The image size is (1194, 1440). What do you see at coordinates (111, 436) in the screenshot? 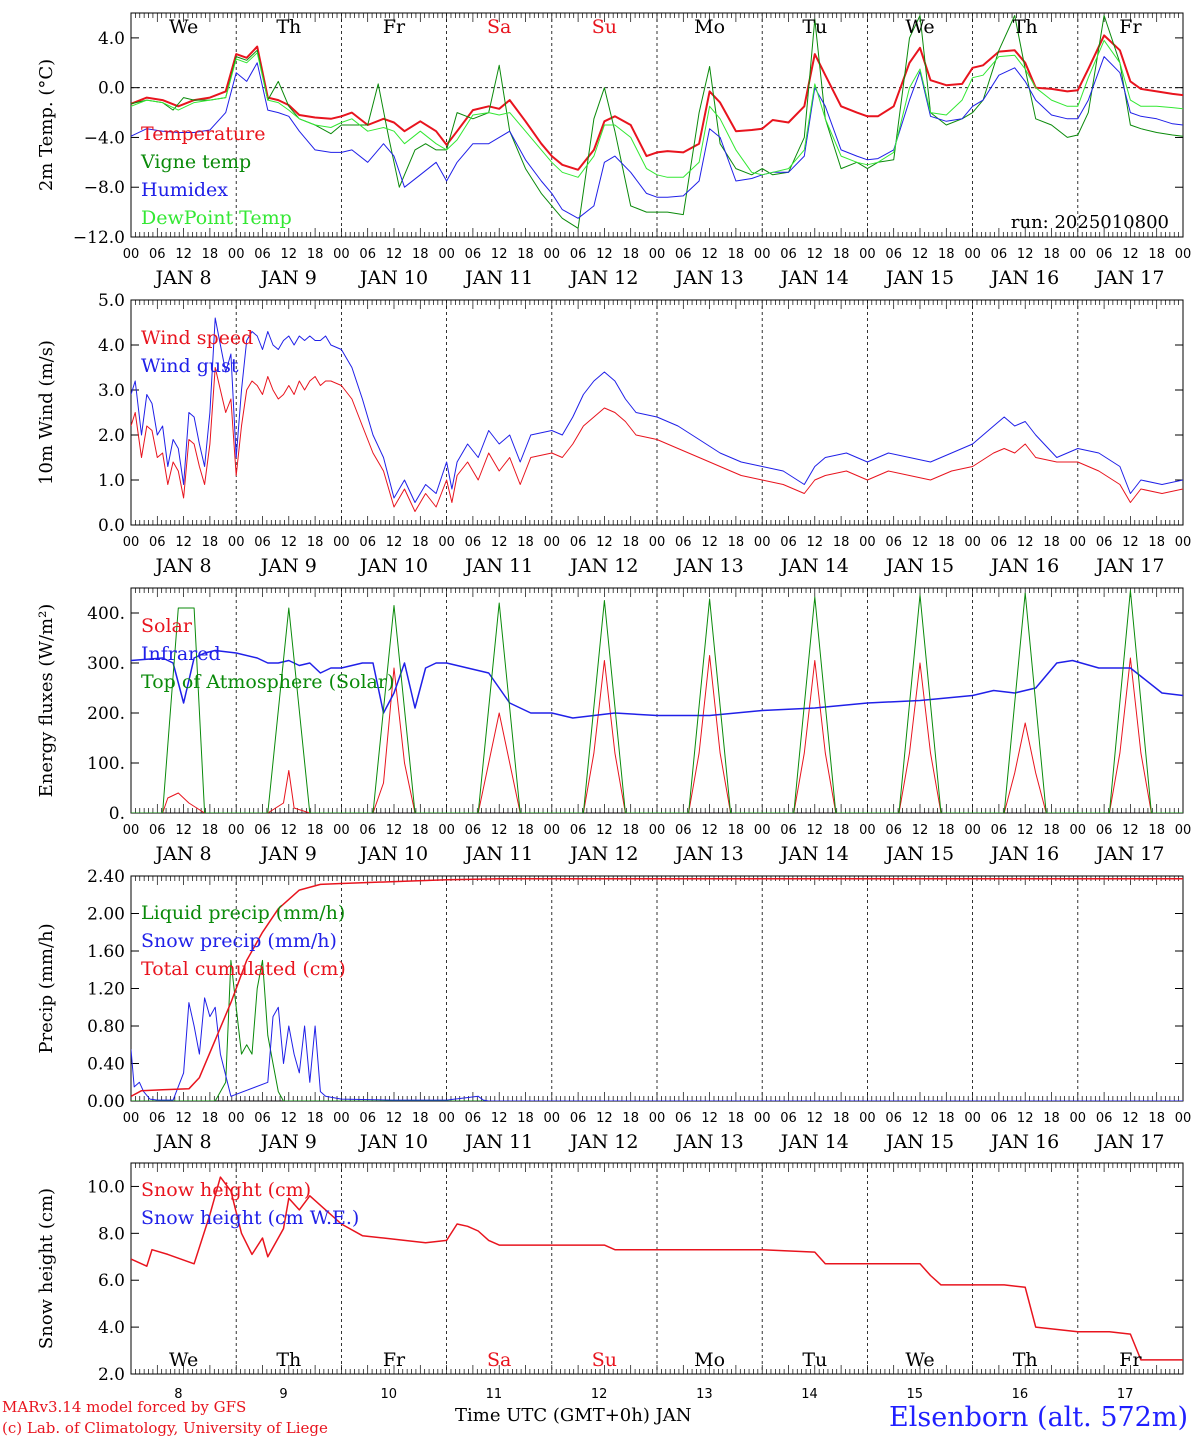
I see `y-tick-label: 2.0` at bounding box center [111, 436].